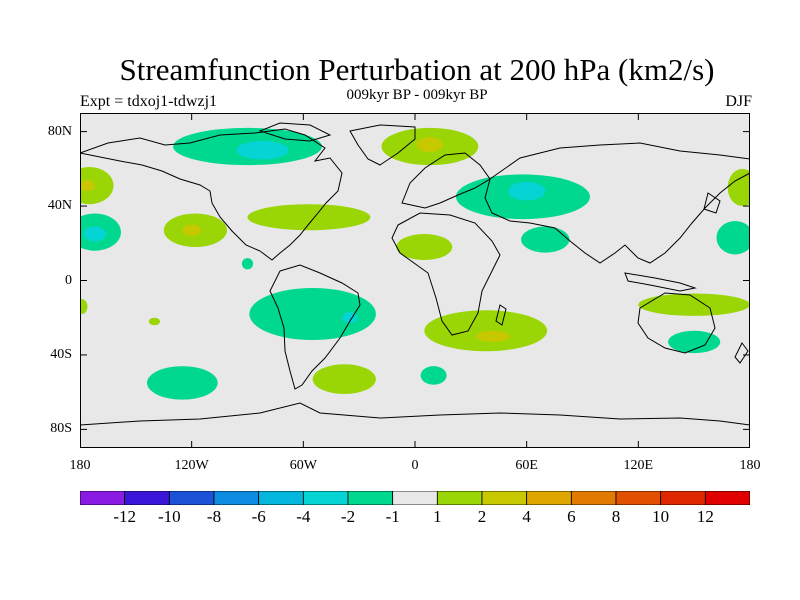 Image resolution: width=800 pixels, height=600 pixels. I want to click on field-south-pacific-low, so click(182, 383).